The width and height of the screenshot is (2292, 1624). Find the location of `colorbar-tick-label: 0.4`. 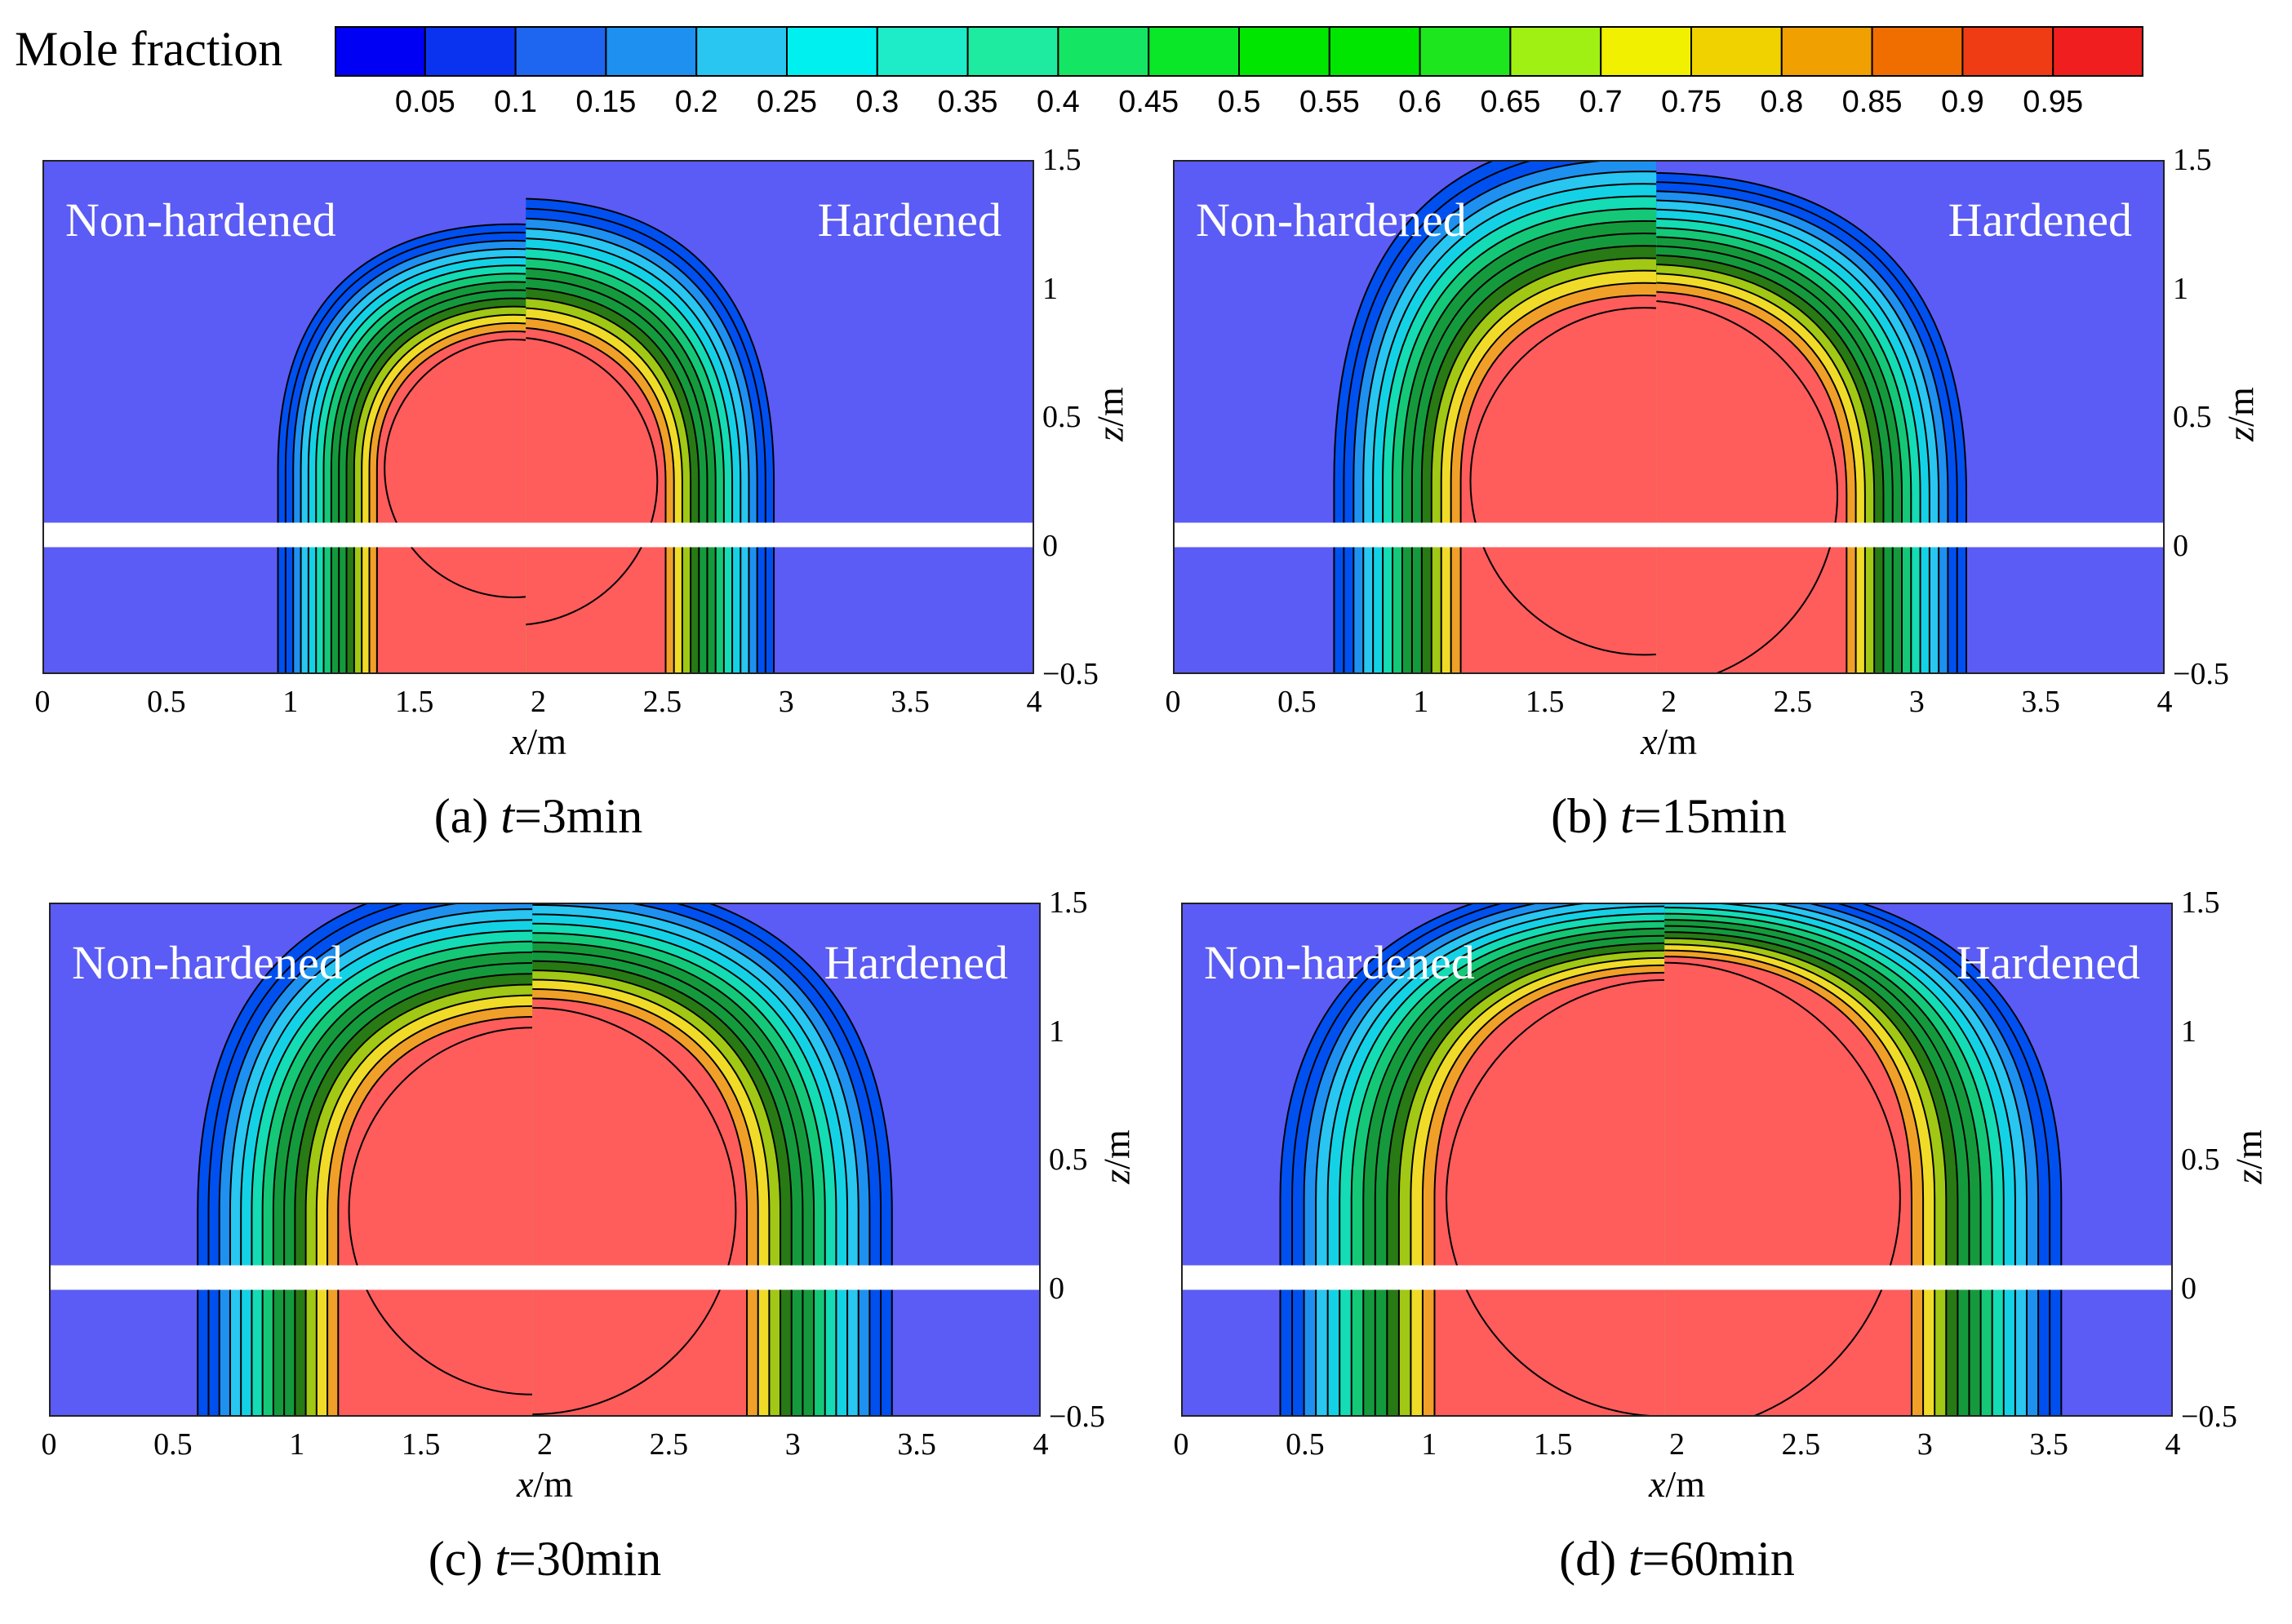

colorbar-tick-label: 0.4 is located at coordinates (1058, 102).